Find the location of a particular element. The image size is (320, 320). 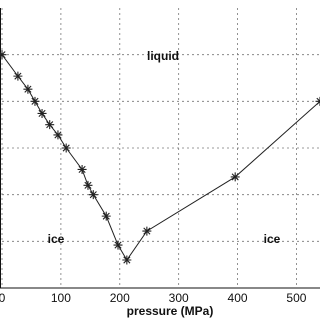

x-tick-label: 300 is located at coordinates (179, 298).